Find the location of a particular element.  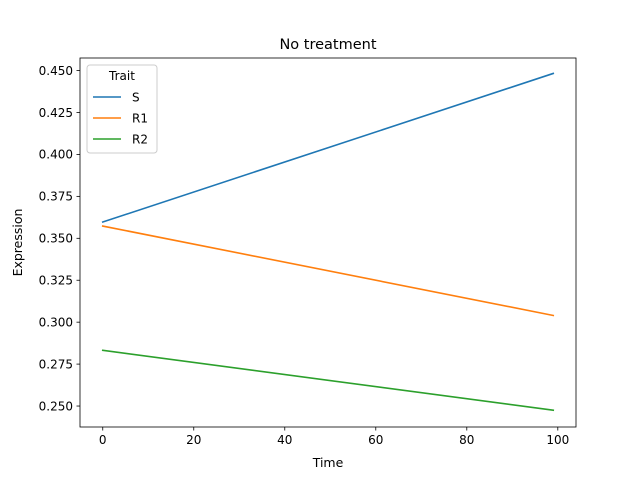

x-axis-label: Time is located at coordinates (328, 462).